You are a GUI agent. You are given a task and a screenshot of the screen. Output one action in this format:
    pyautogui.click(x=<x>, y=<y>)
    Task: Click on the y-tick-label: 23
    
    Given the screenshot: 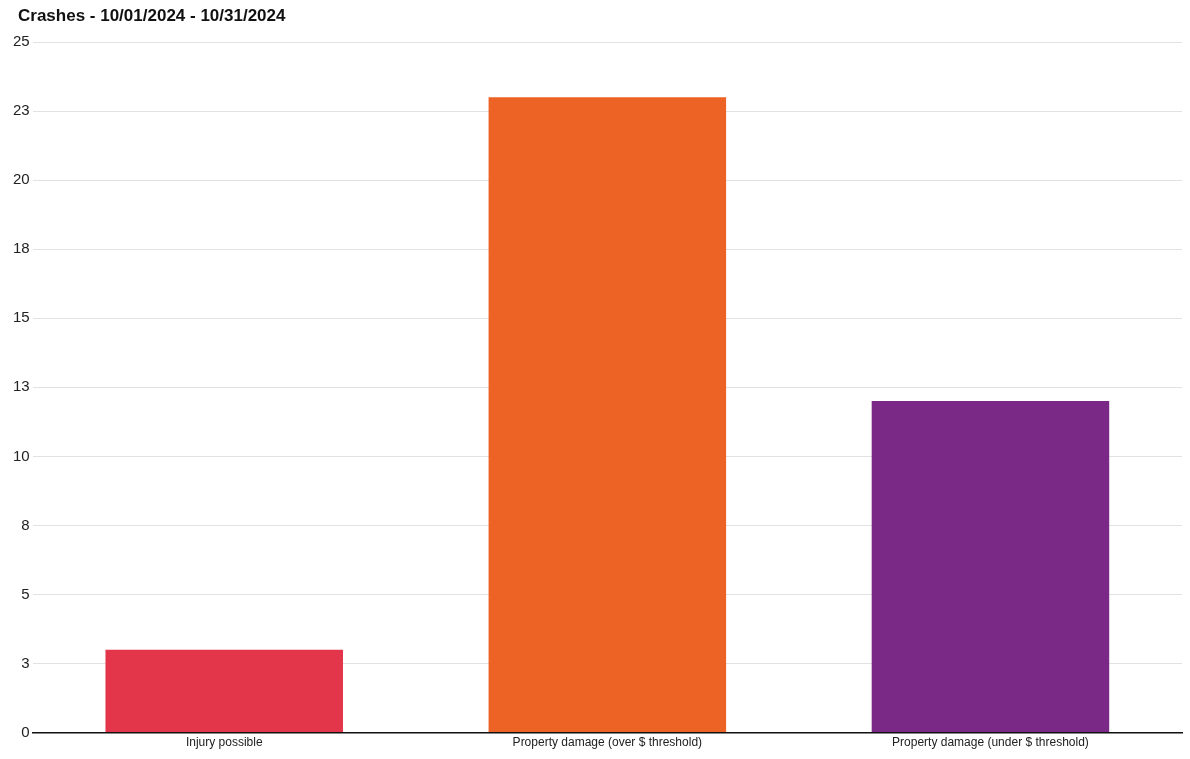 What is the action you would take?
    pyautogui.click(x=21, y=110)
    